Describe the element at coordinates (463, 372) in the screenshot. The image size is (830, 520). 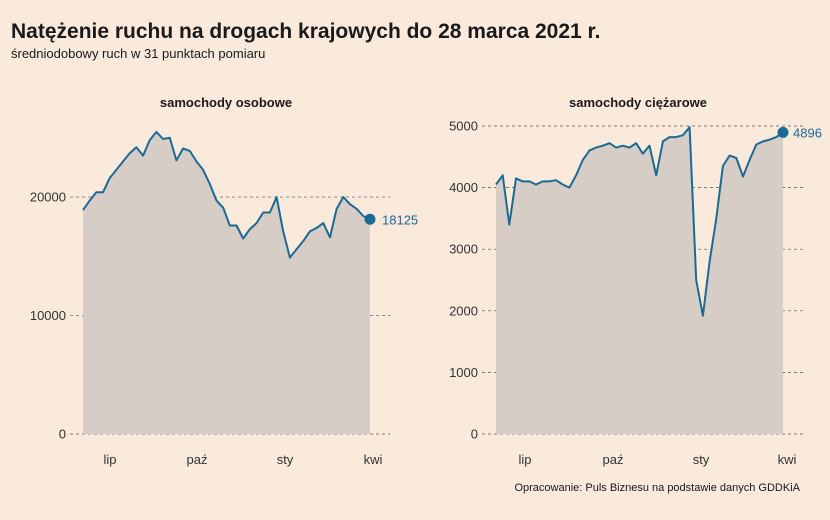
I see `y-tick-label: 1000` at that location.